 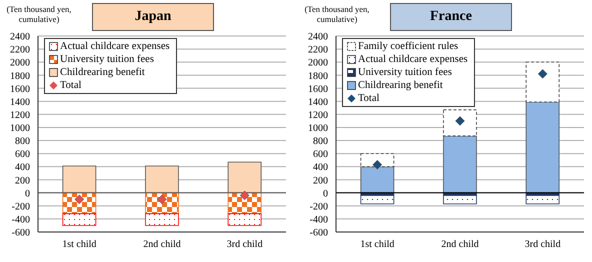 What do you see at coordinates (543, 74) in the screenshot?
I see `point` at bounding box center [543, 74].